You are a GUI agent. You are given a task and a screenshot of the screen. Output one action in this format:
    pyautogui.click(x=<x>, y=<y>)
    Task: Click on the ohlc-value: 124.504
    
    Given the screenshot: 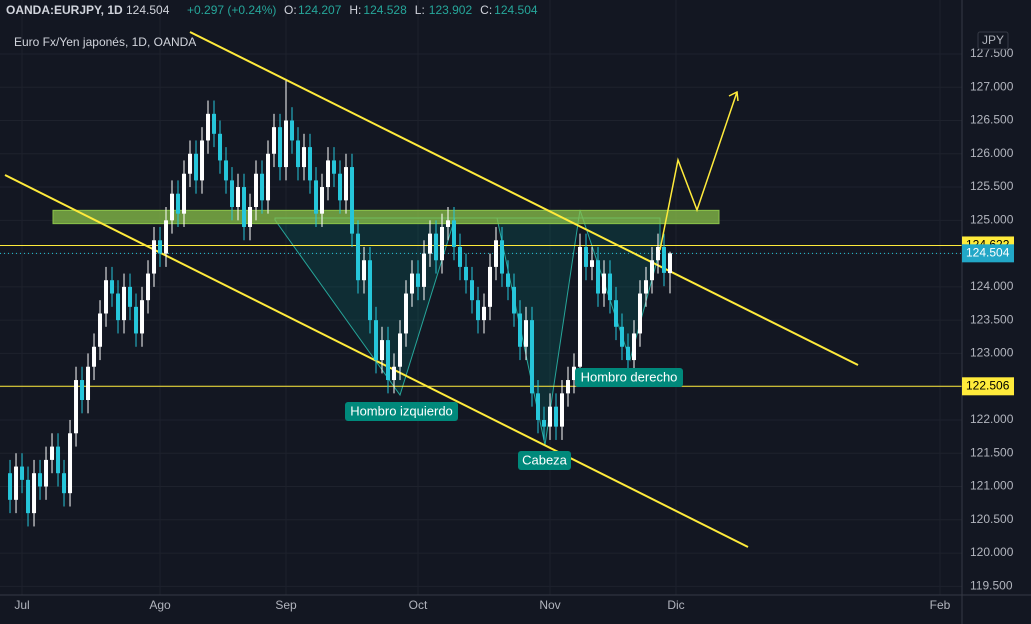 What is the action you would take?
    pyautogui.click(x=516, y=10)
    